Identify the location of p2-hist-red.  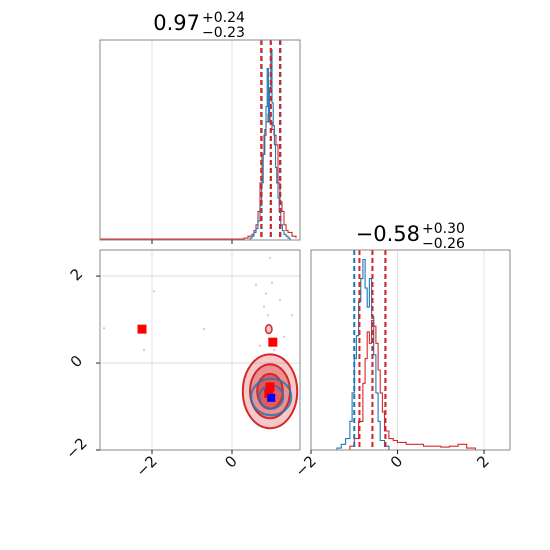
(410, 385).